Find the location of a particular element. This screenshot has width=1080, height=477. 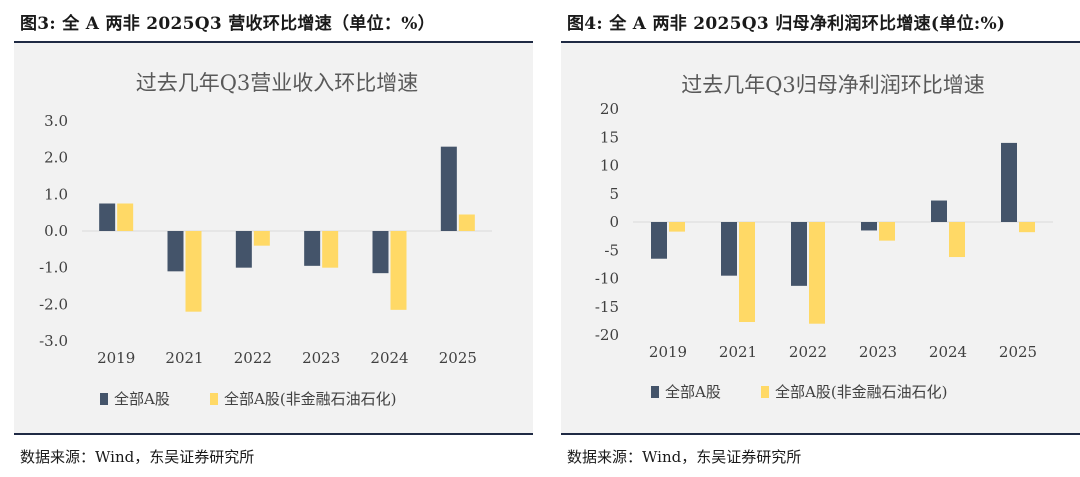

y-tick-label: -10 is located at coordinates (607, 279).